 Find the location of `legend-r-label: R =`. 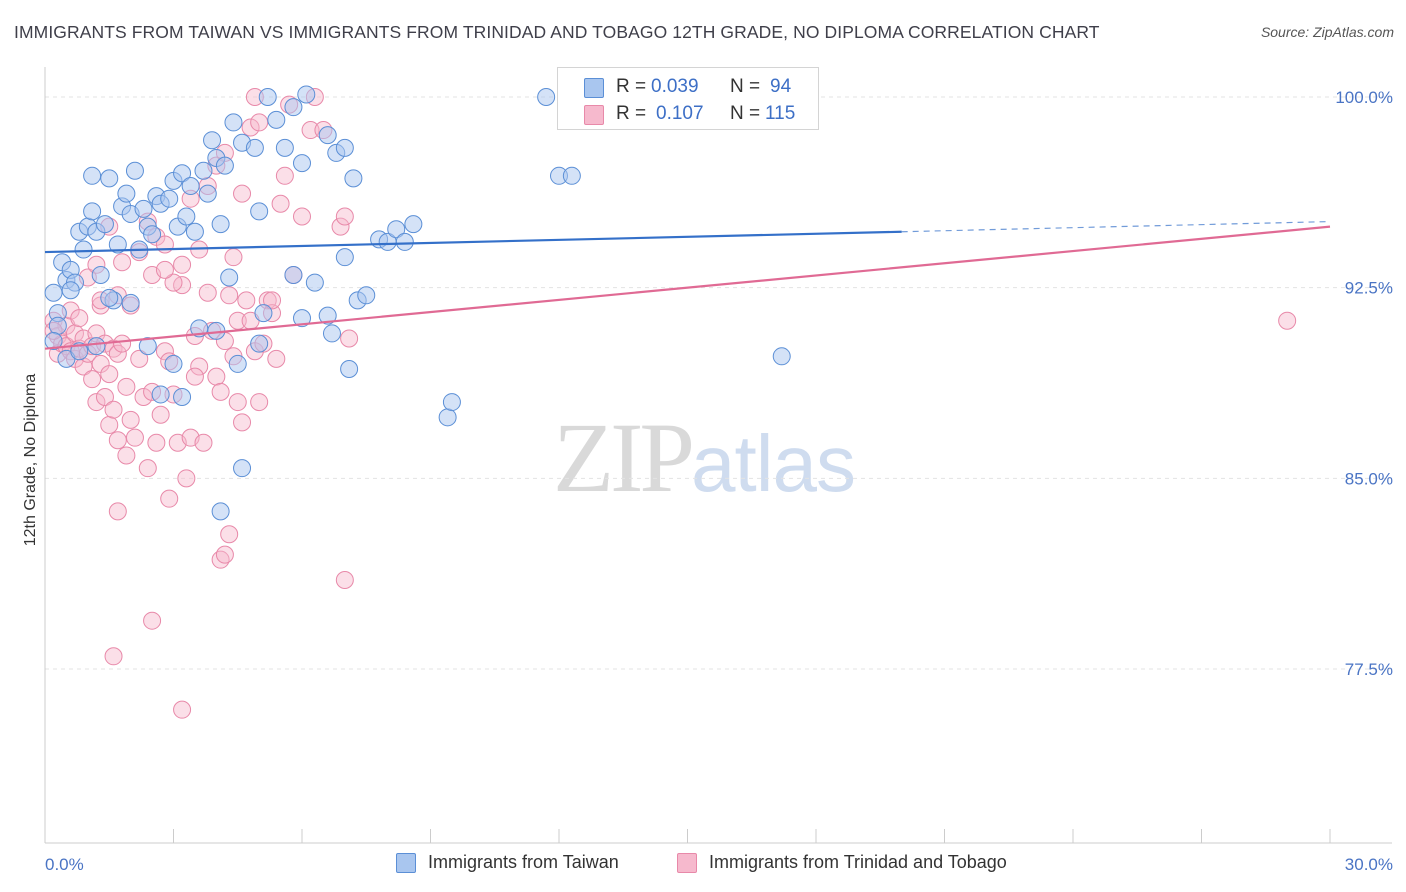

legend-r-label: R = is located at coordinates (631, 113).